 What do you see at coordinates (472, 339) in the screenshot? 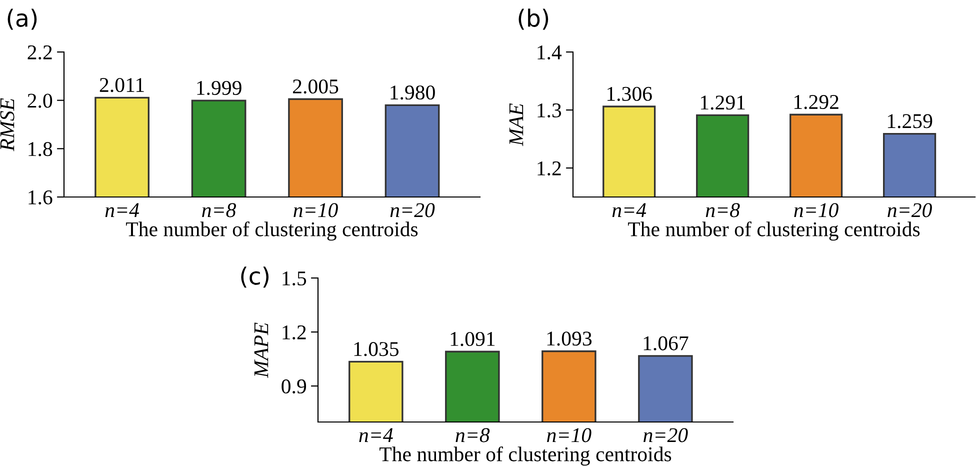
I see `data-label: 1.091` at bounding box center [472, 339].